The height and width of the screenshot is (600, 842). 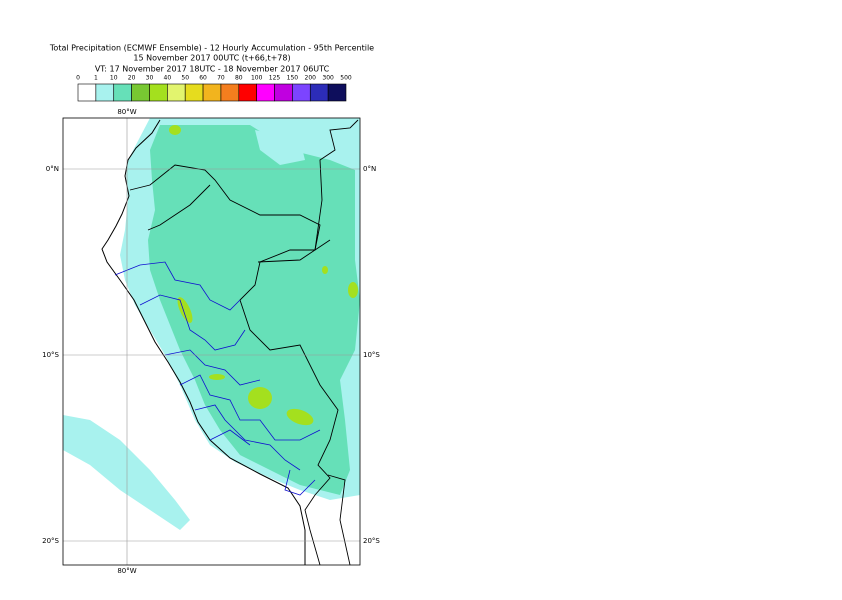 What do you see at coordinates (293, 78) in the screenshot?
I see `colorbar-label: 150` at bounding box center [293, 78].